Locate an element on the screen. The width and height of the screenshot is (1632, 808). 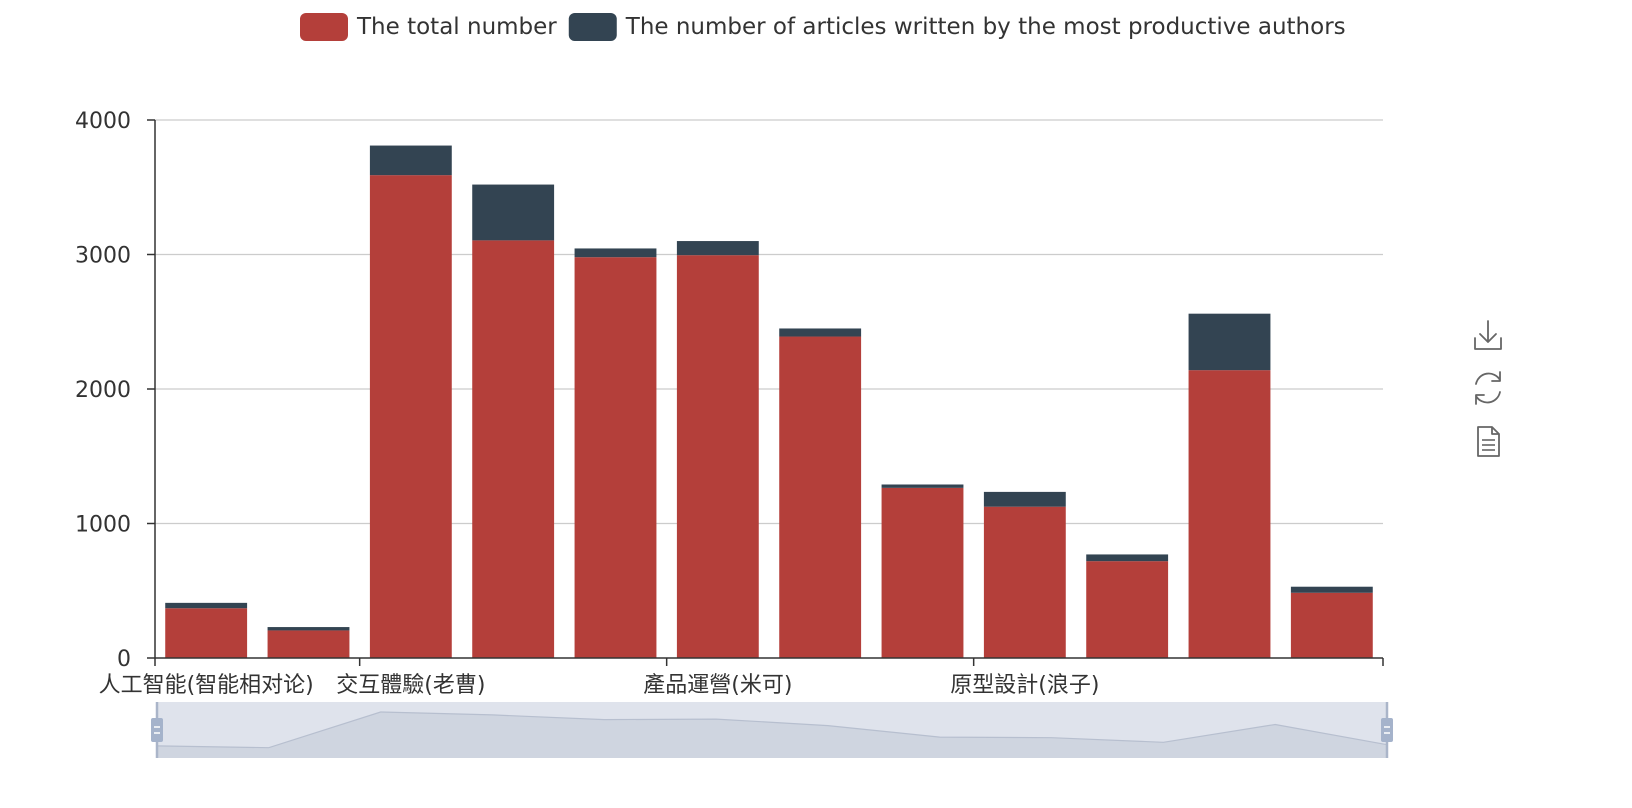
y-tick-label: 0 is located at coordinates (124, 659).